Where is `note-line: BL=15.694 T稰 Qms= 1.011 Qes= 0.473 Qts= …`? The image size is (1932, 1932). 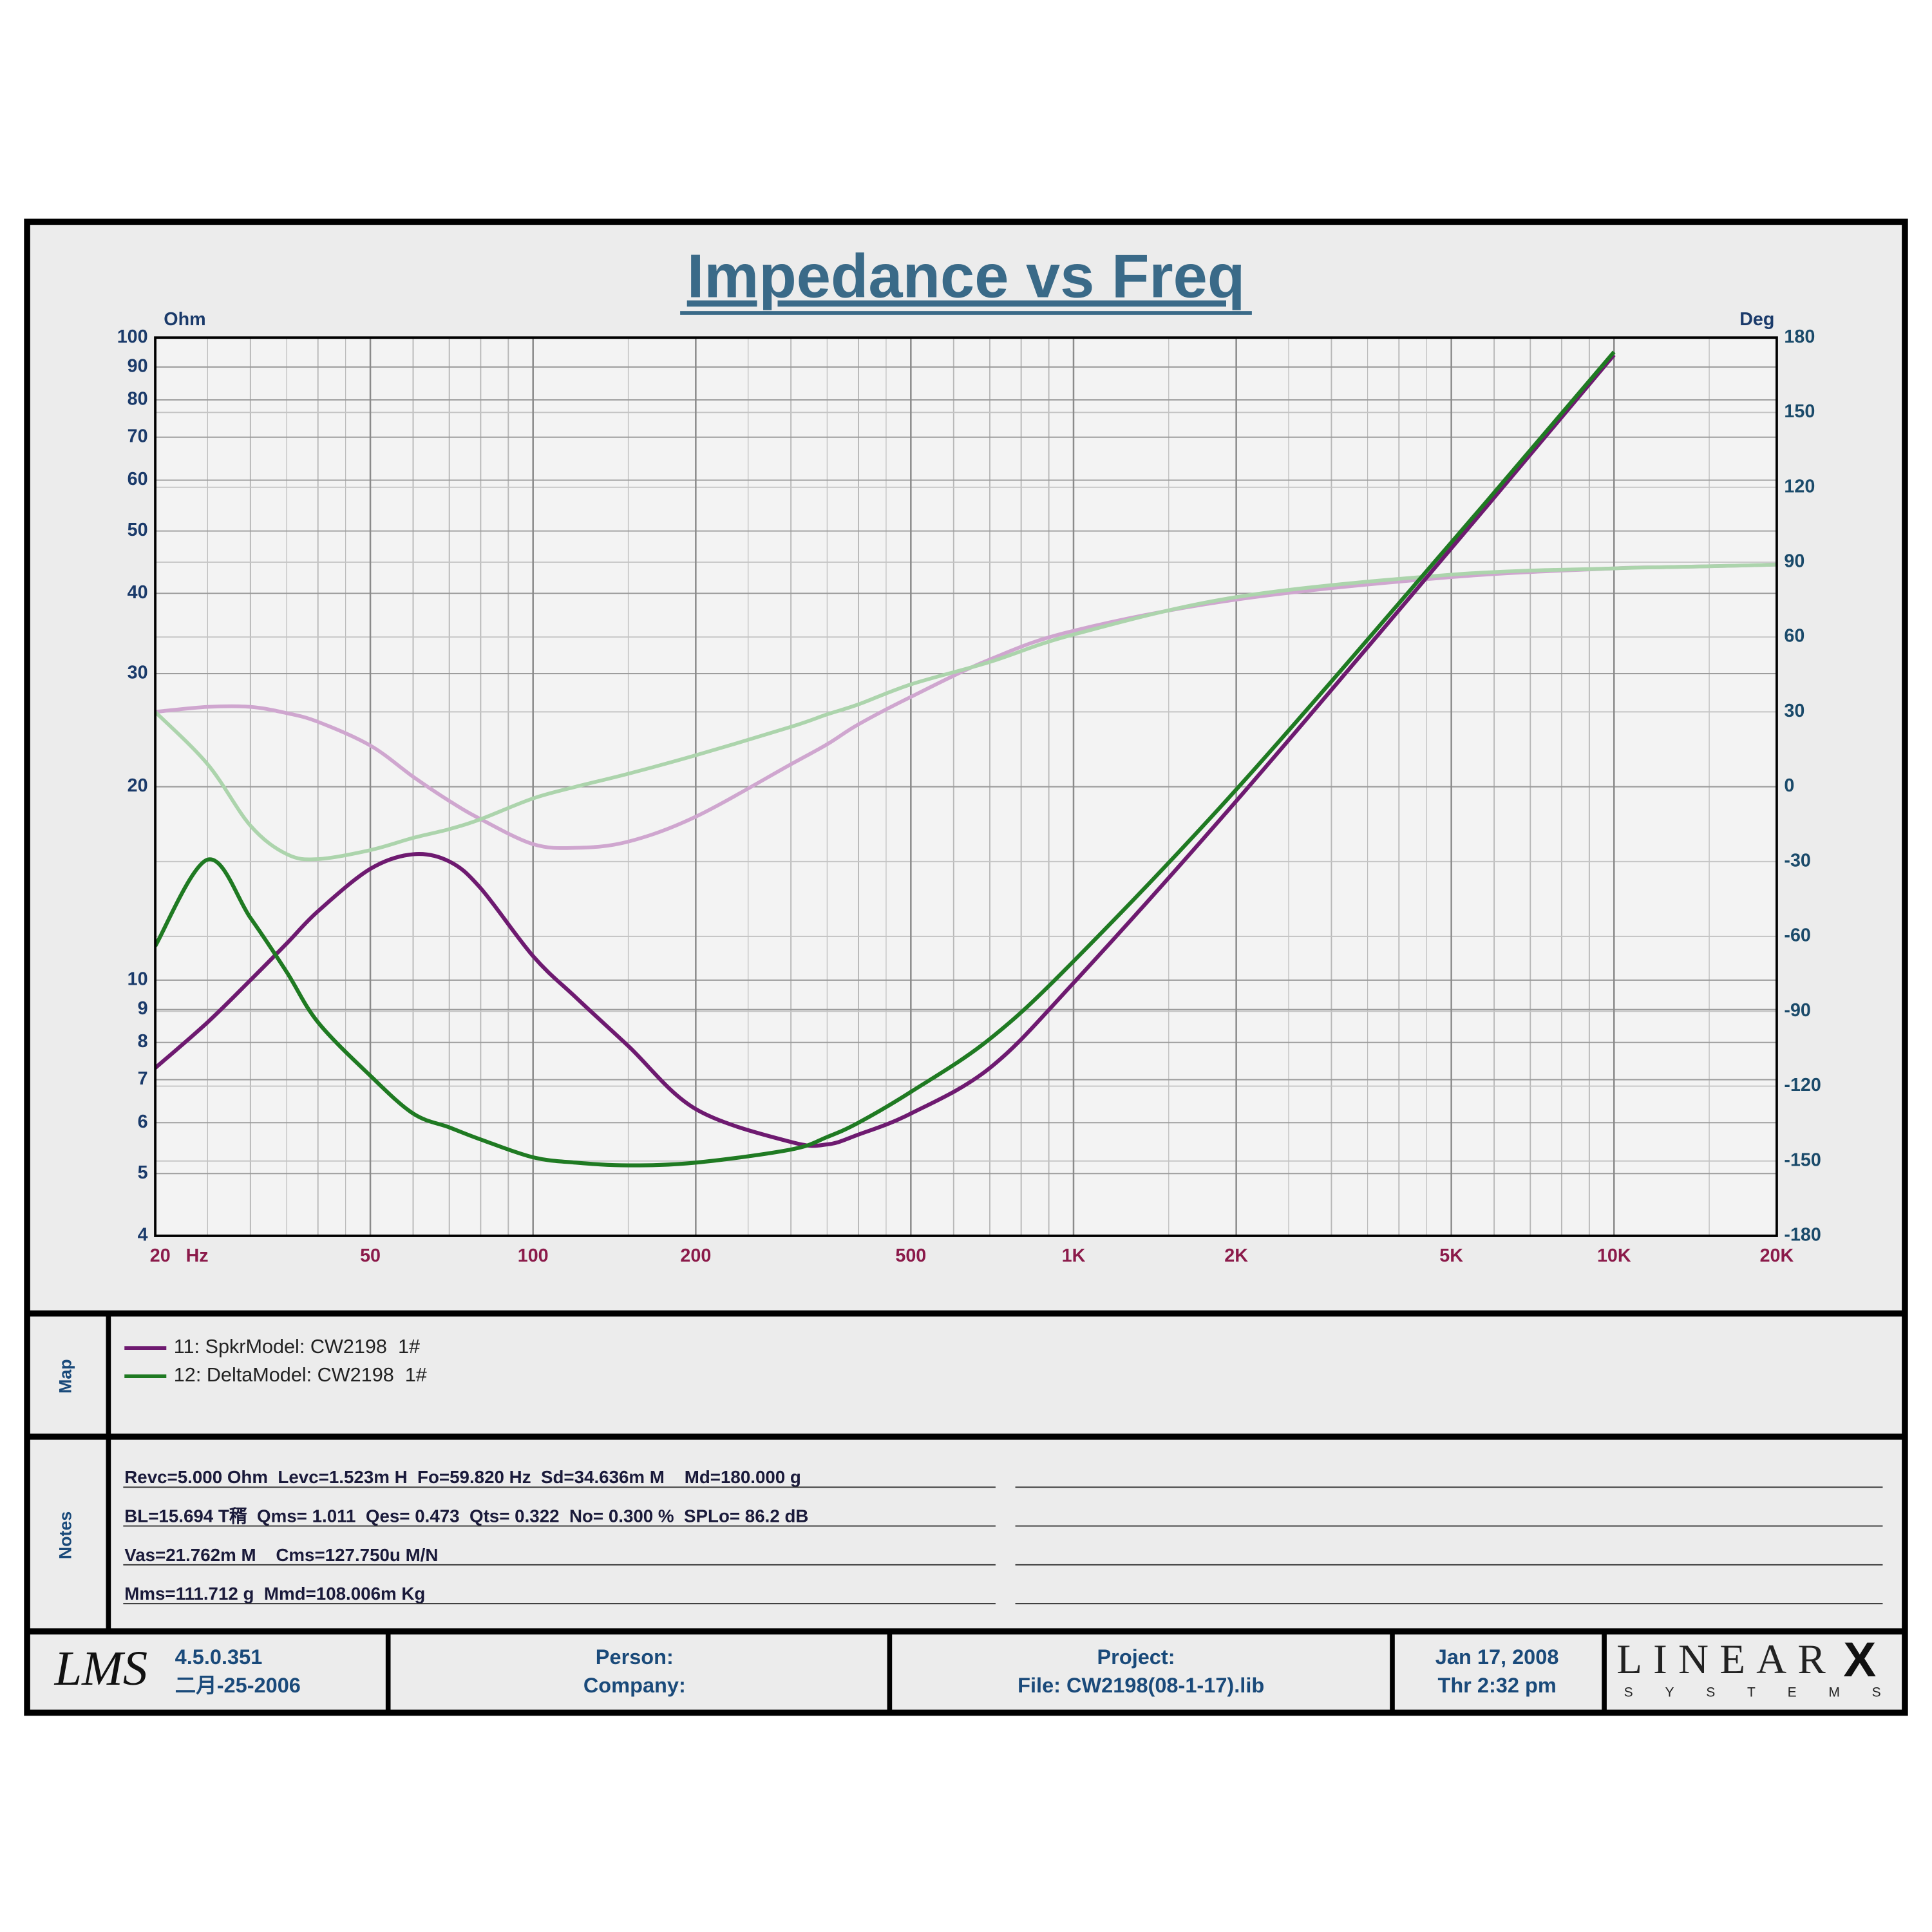 note-line: BL=15.694 T稰 Qms= 1.011 Qes= 0.473 Qts= … is located at coordinates (466, 1516).